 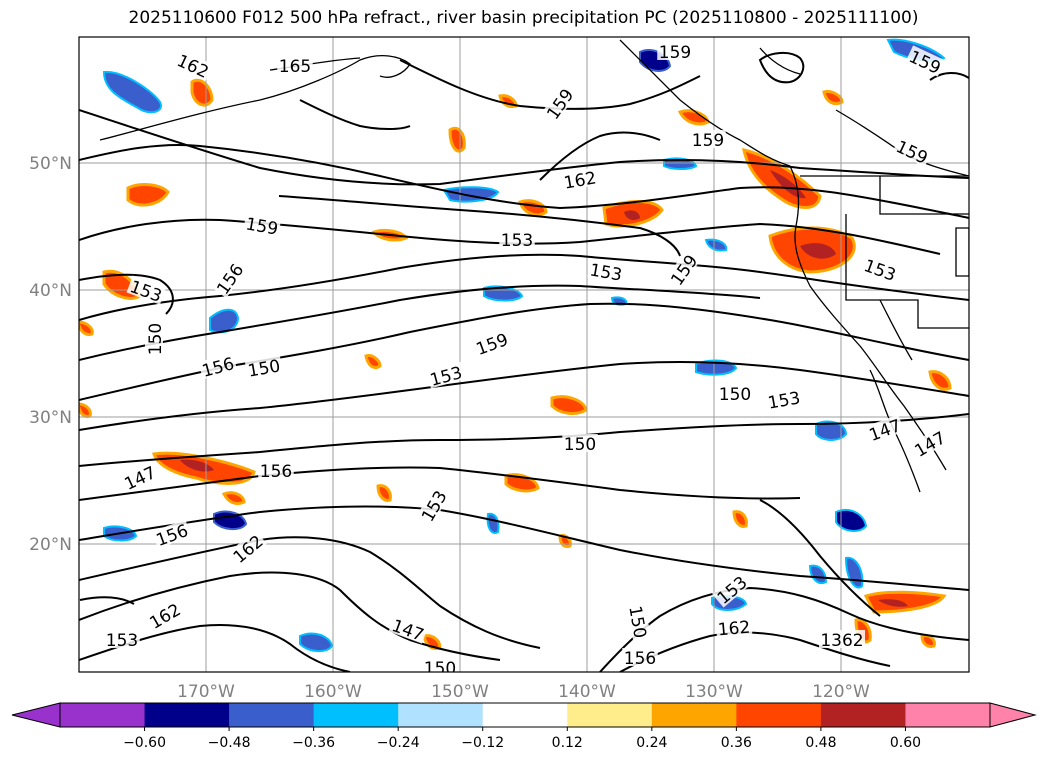 I want to click on colorbar-extend-max, so click(x=1013, y=715).